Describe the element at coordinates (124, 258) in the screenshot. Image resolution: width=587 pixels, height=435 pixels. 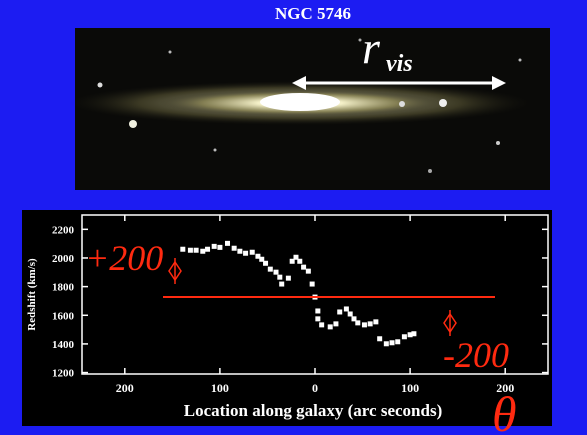
I see `annotation: +200` at that location.